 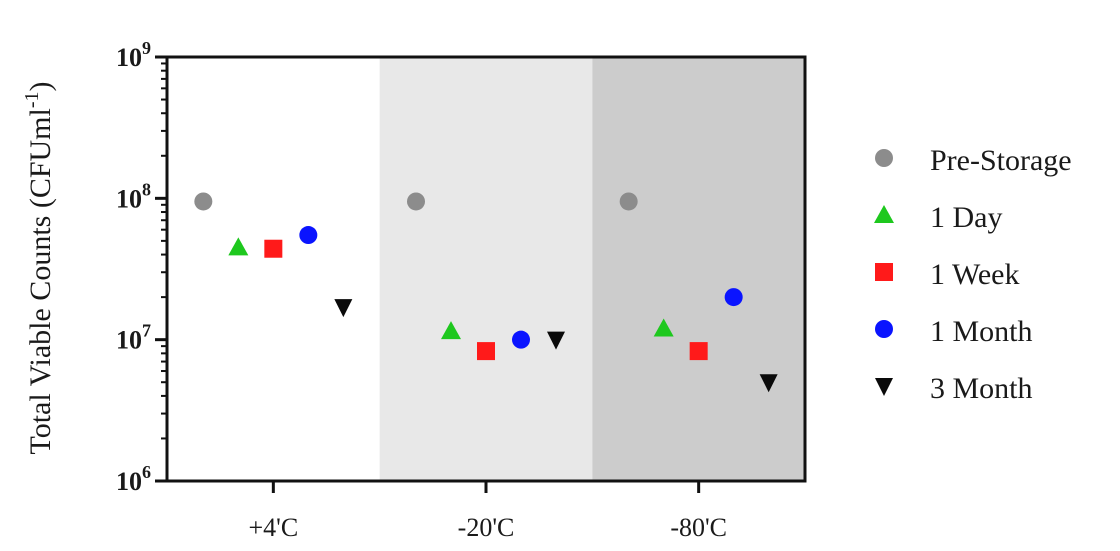 I want to click on y-tick-exponent: 9, so click(x=146, y=48).